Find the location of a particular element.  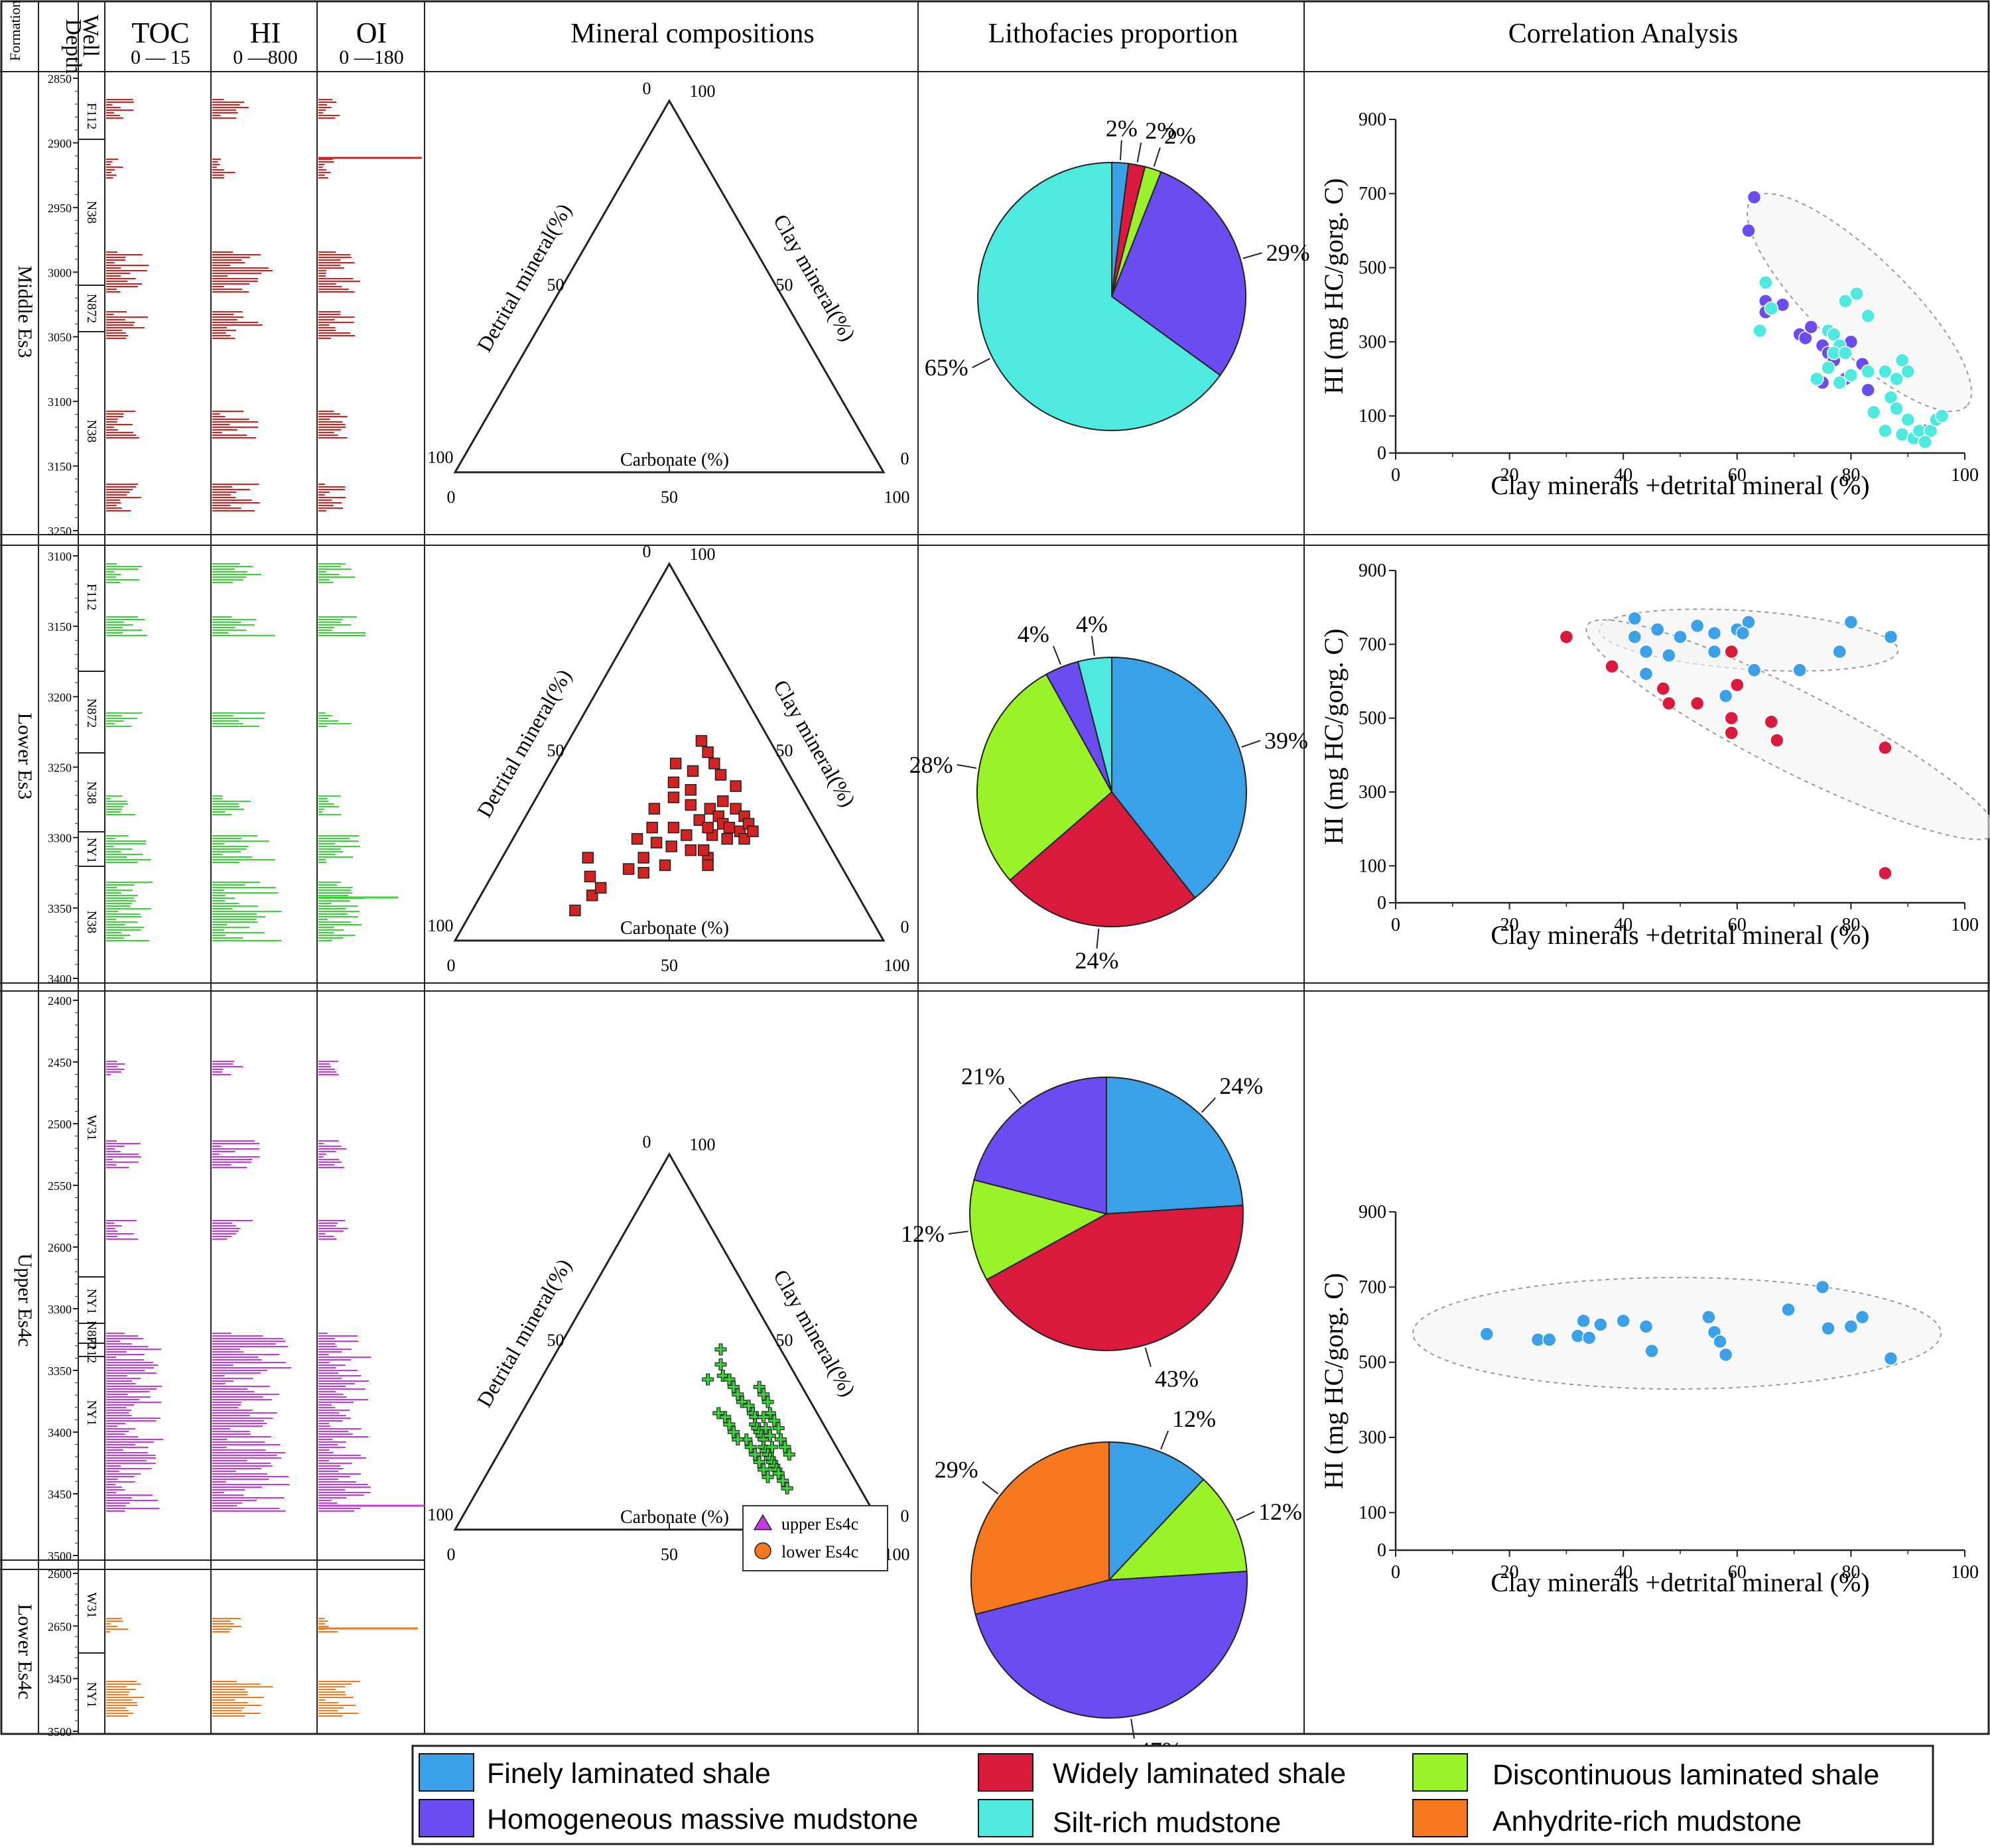

y-tick-label: 700 is located at coordinates (1372, 644).